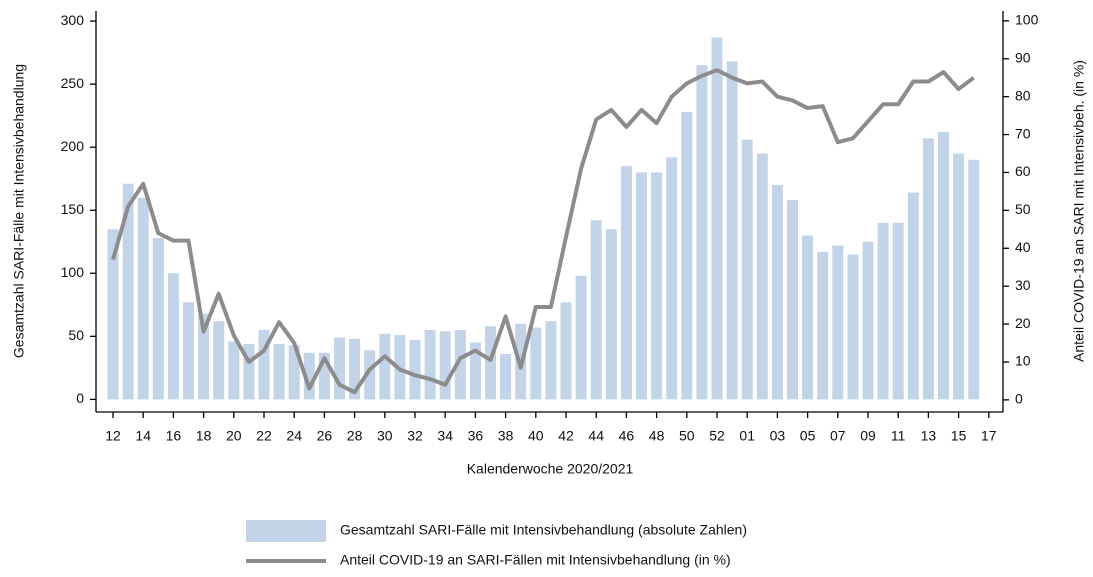 The image size is (1093, 577). Describe the element at coordinates (1023, 133) in the screenshot. I see `y2-tick-label: 70` at that location.